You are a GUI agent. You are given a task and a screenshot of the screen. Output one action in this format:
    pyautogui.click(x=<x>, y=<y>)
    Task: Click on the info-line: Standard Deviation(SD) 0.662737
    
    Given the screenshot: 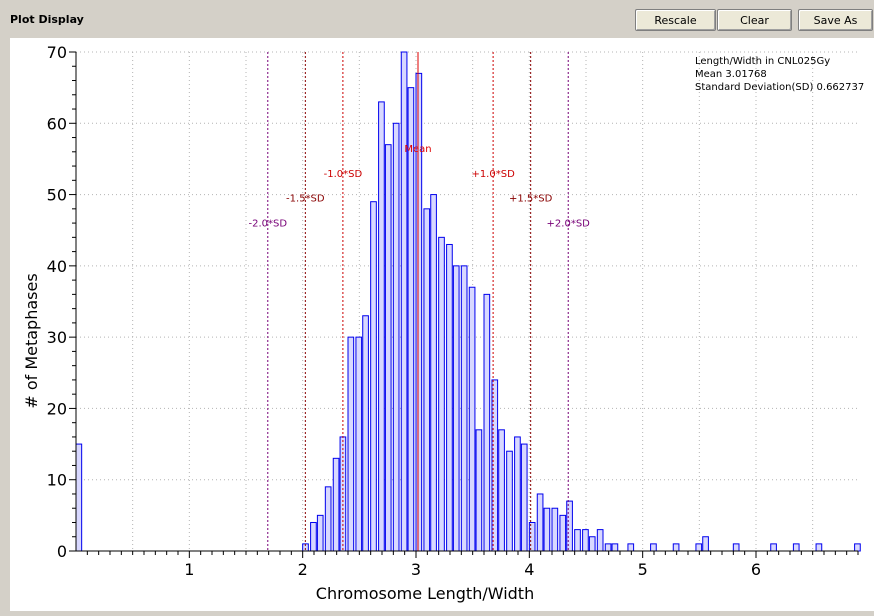 What is the action you would take?
    pyautogui.click(x=779, y=87)
    